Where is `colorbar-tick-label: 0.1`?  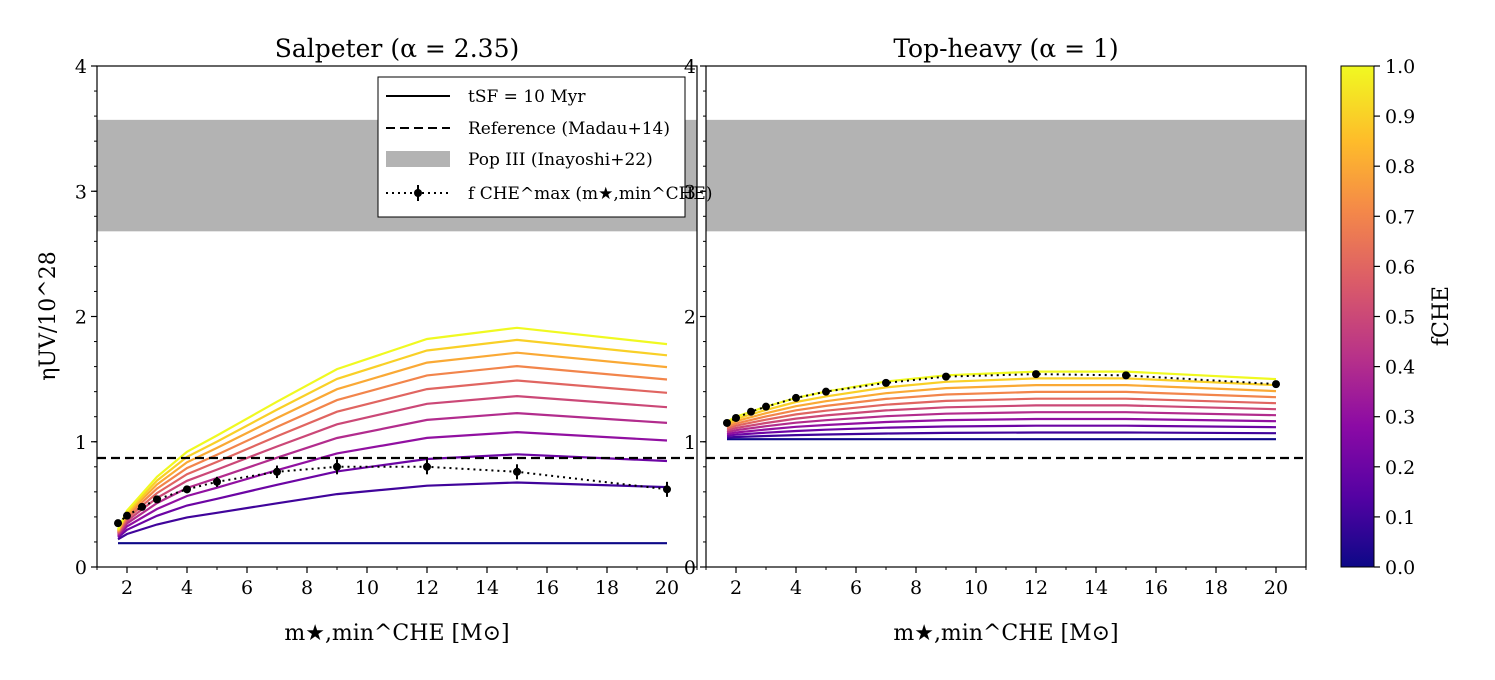 colorbar-tick-label: 0.1 is located at coordinates (1400, 518).